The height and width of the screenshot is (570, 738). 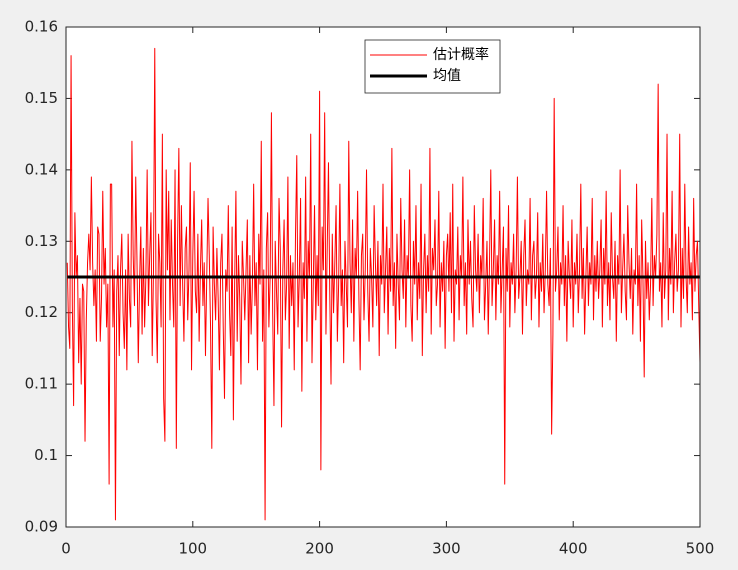 I want to click on legend-label: 估计概率, so click(x=461, y=54).